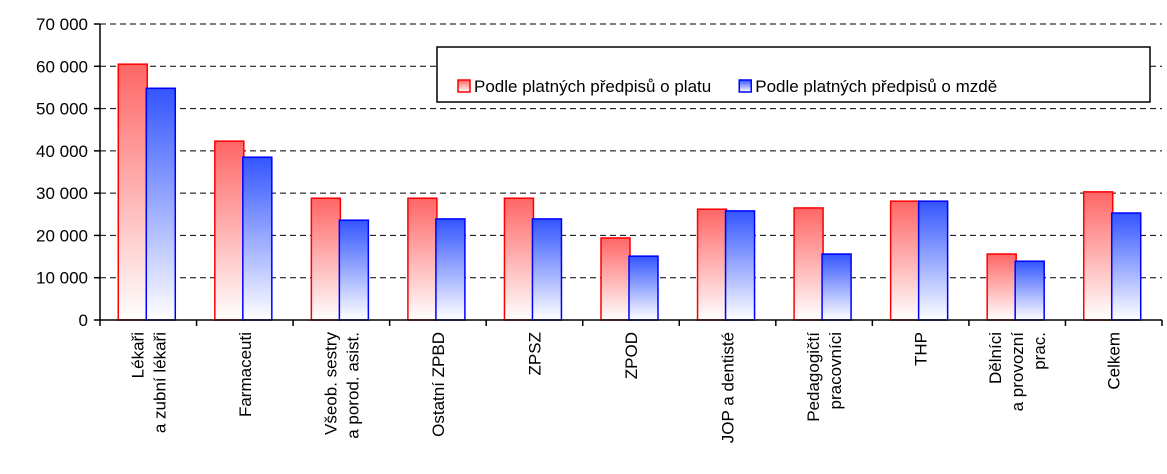 Image resolution: width=1167 pixels, height=474 pixels. Describe the element at coordinates (341, 385) in the screenshot. I see `x-tick-label: Všeob. sestry a porod. asist.` at that location.